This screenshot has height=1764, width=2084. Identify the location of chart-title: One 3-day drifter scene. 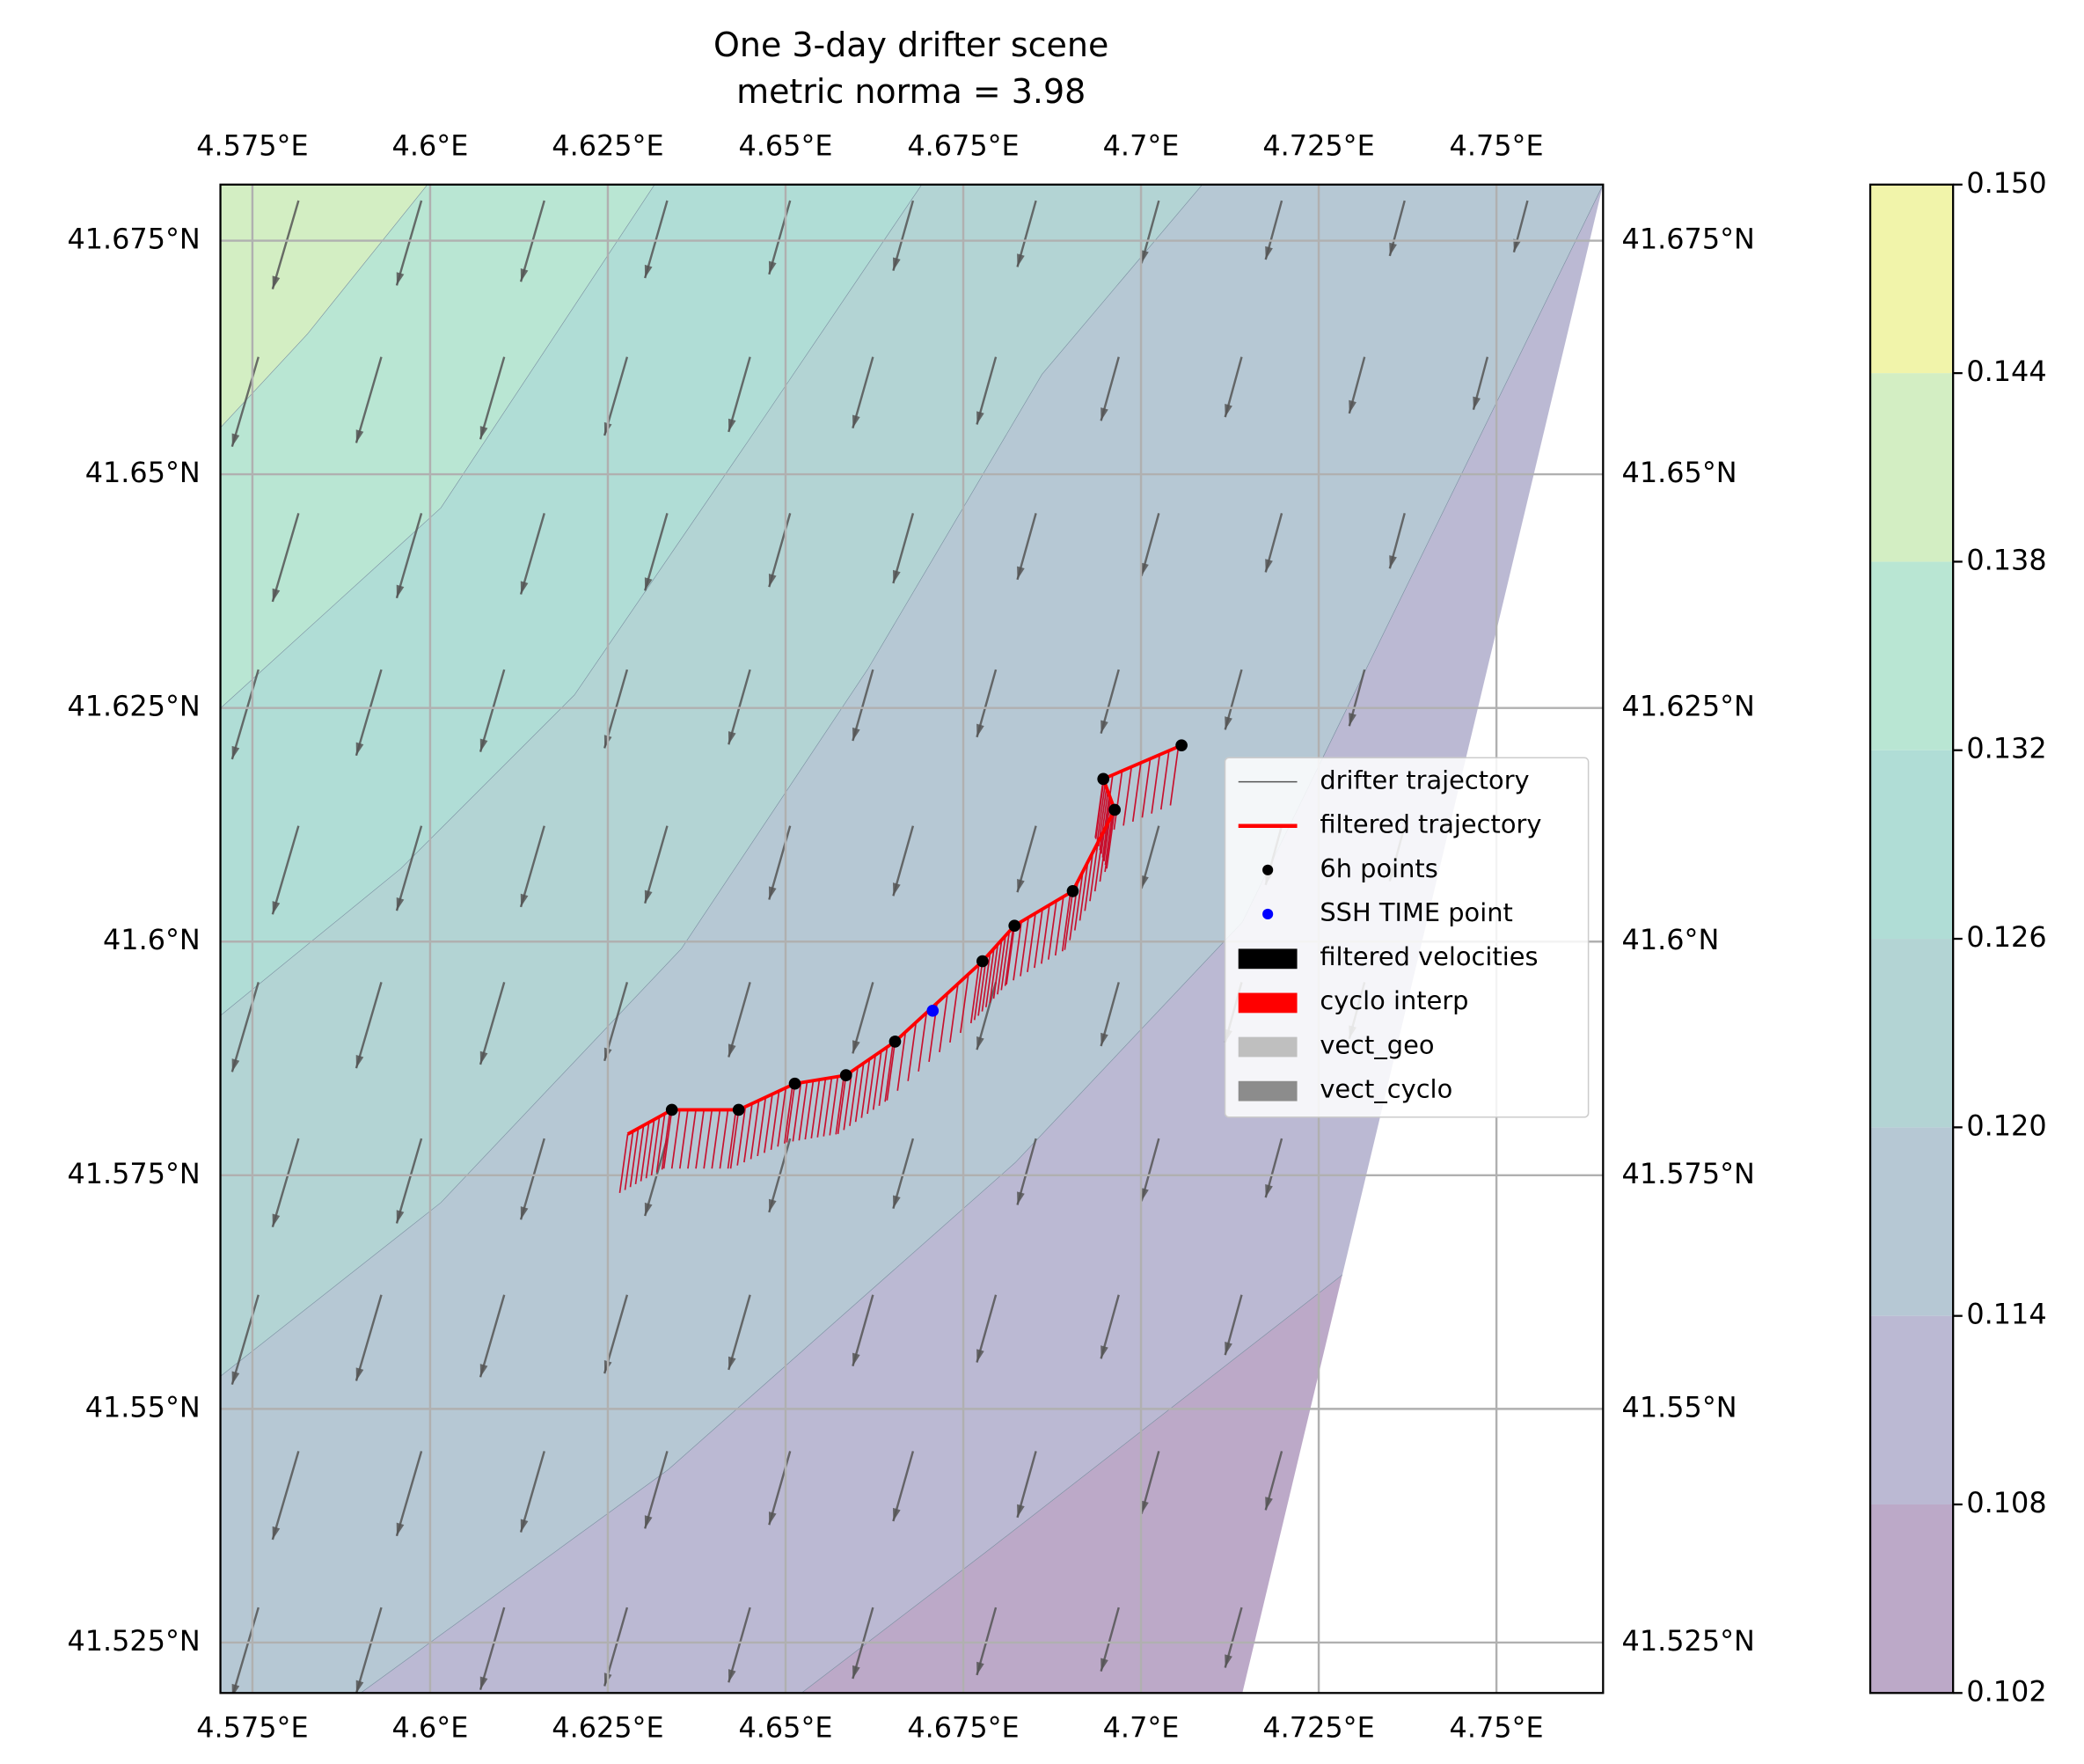
(910, 45).